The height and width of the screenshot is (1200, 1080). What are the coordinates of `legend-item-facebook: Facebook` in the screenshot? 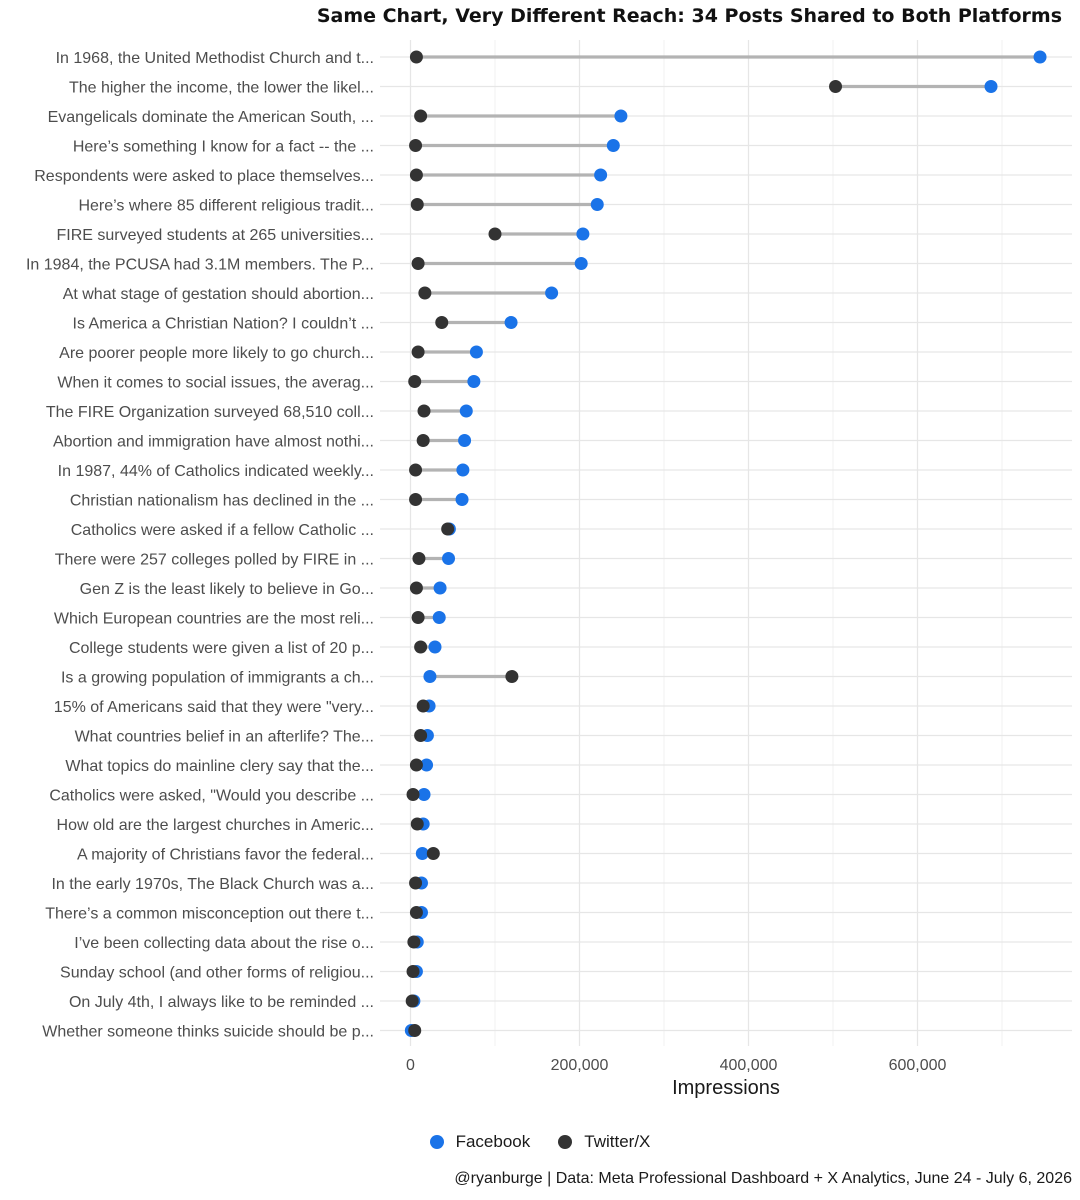 It's located at (480, 1142).